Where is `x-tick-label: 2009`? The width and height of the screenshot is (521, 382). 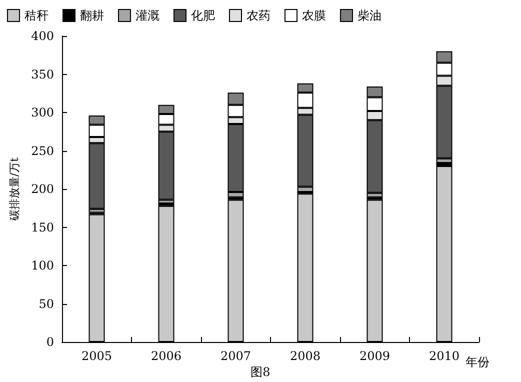 x-tick-label: 2009 is located at coordinates (374, 356).